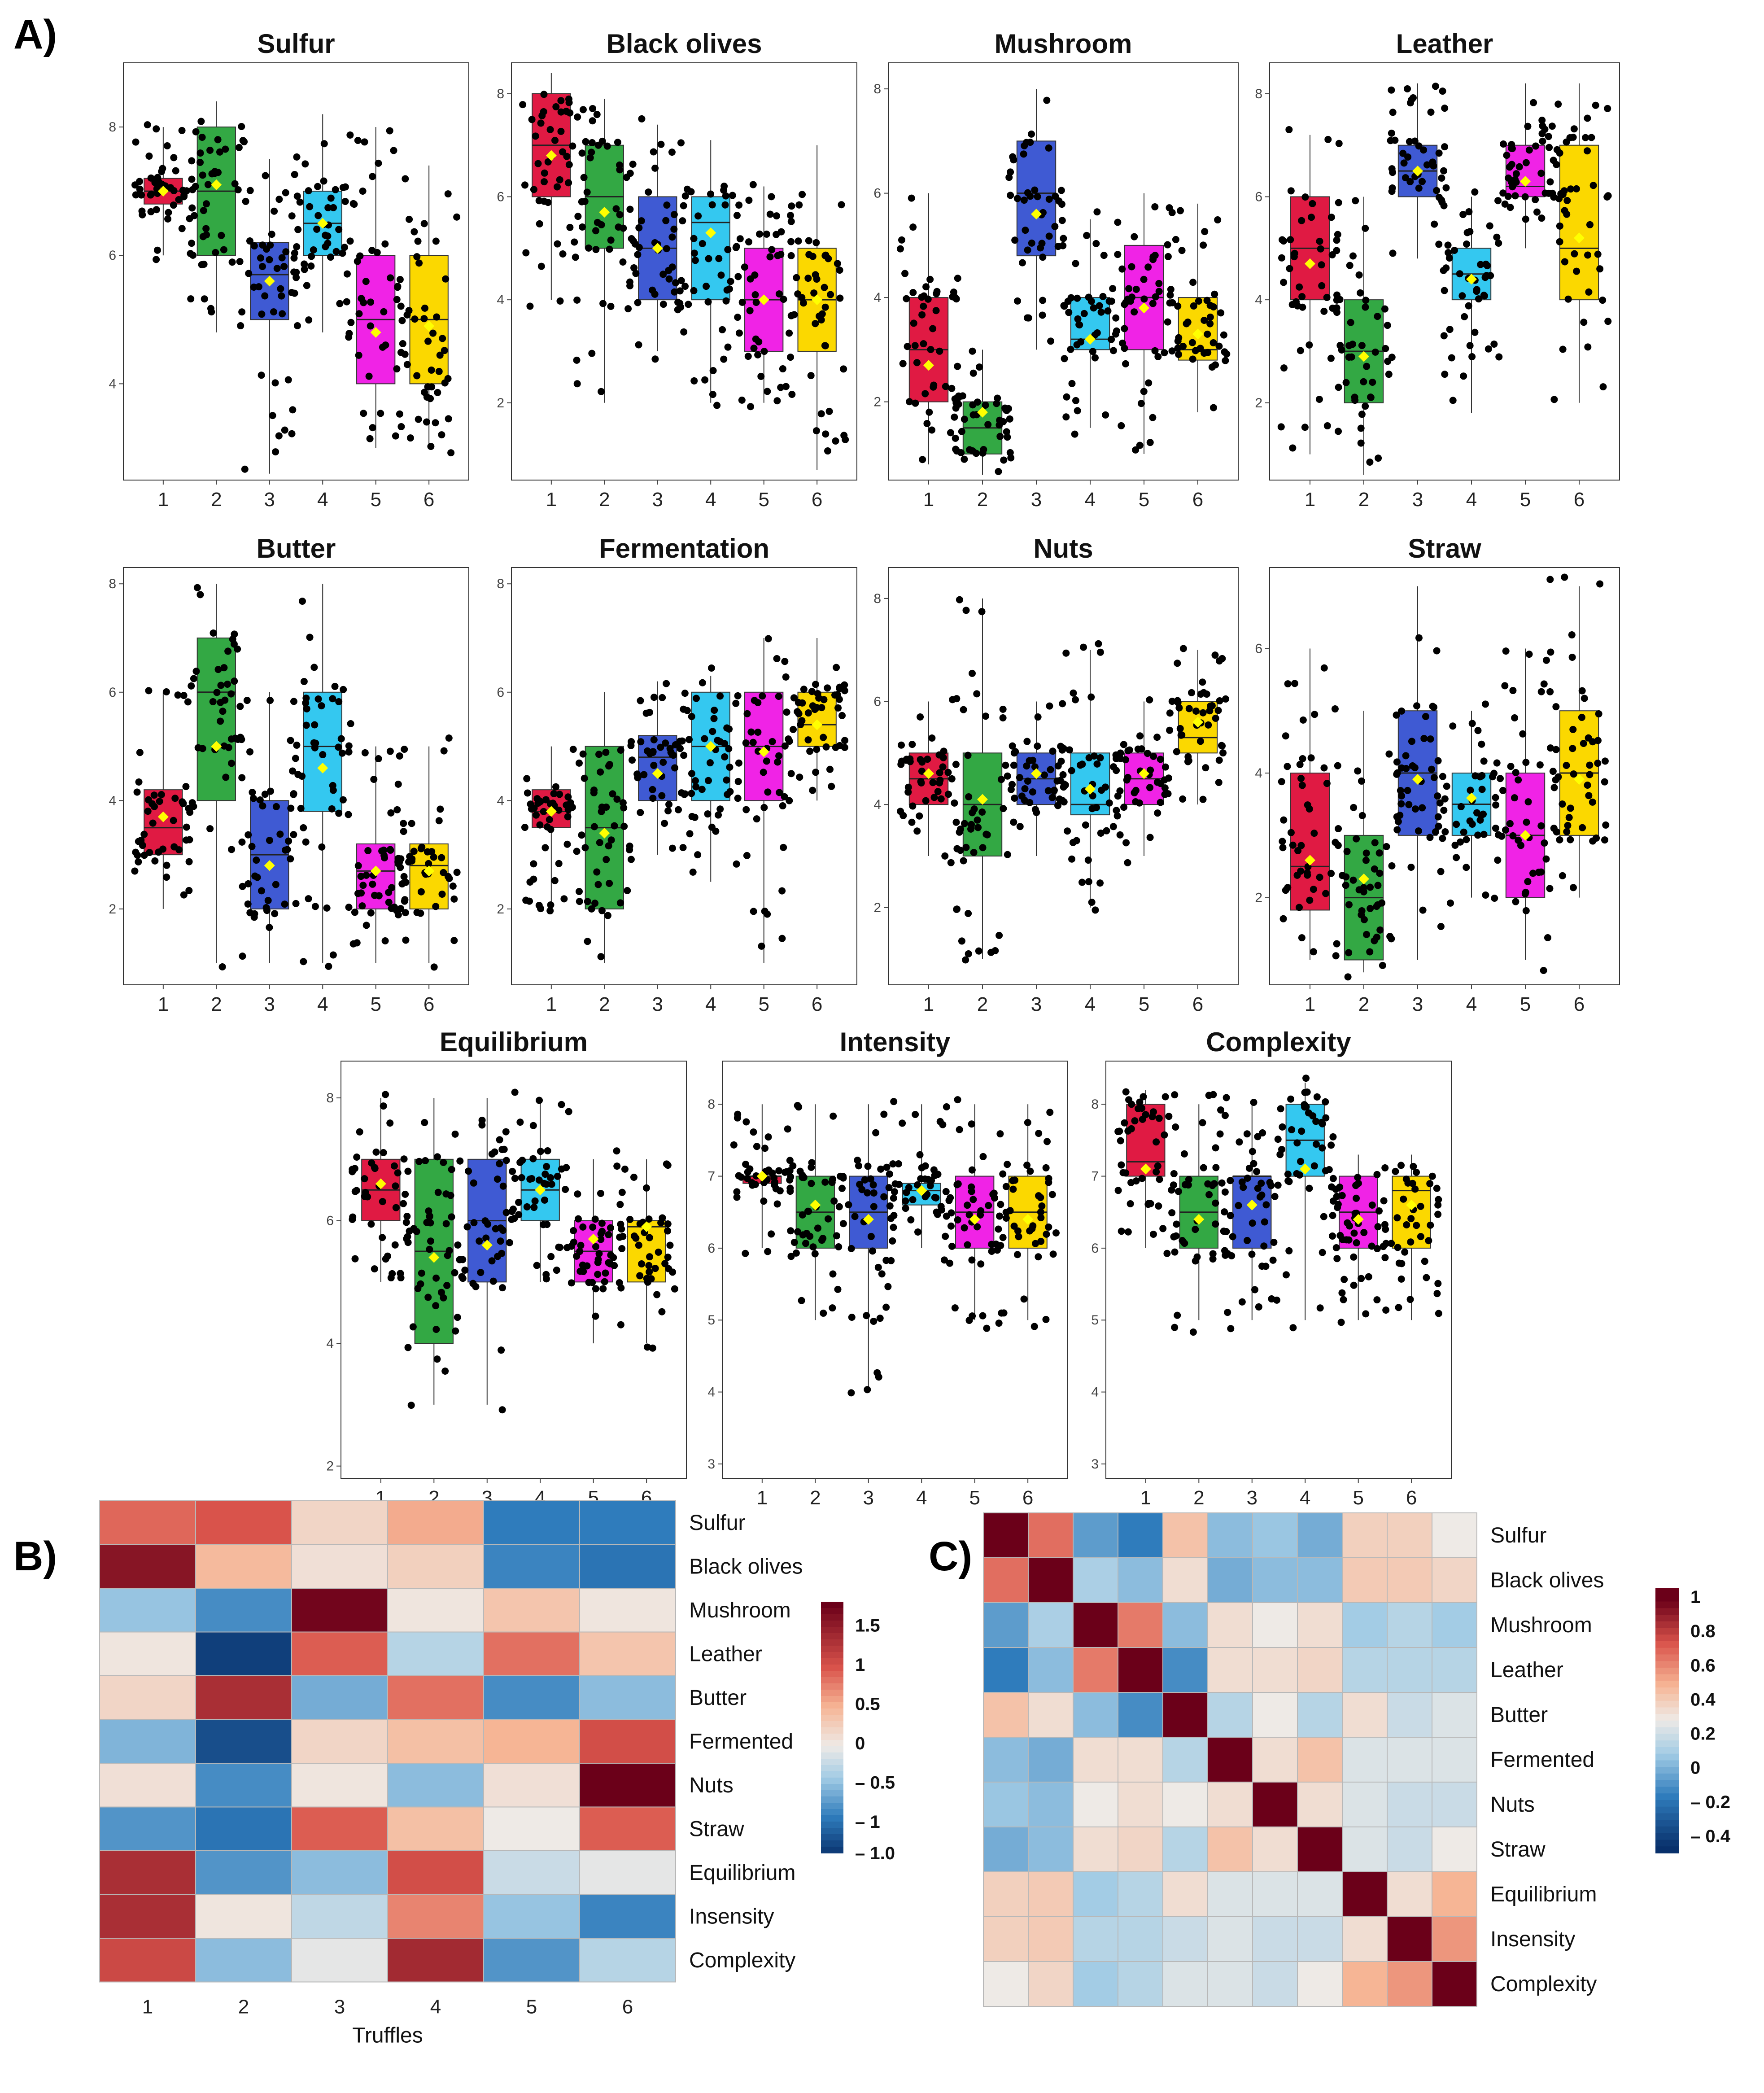 The width and height of the screenshot is (1764, 2093). Describe the element at coordinates (1145, 1498) in the screenshot. I see `x-tick-label: 1` at that location.